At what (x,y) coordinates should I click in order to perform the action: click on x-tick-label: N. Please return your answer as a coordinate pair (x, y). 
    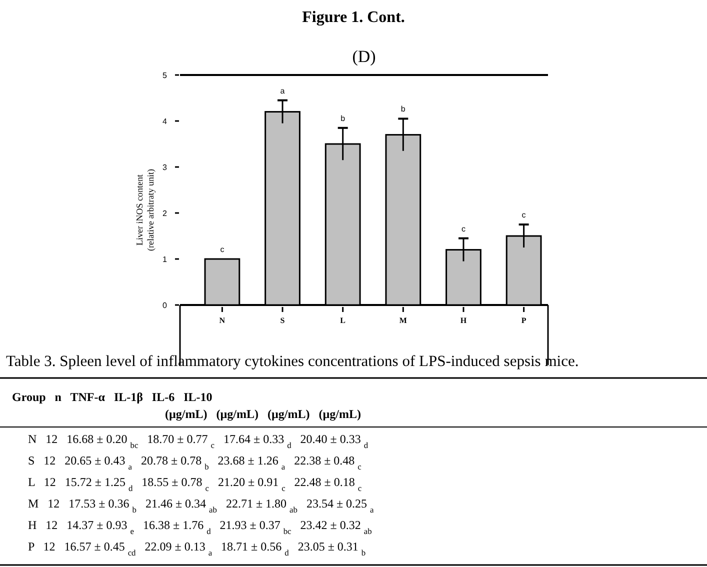
    Looking at the image, I should click on (222, 320).